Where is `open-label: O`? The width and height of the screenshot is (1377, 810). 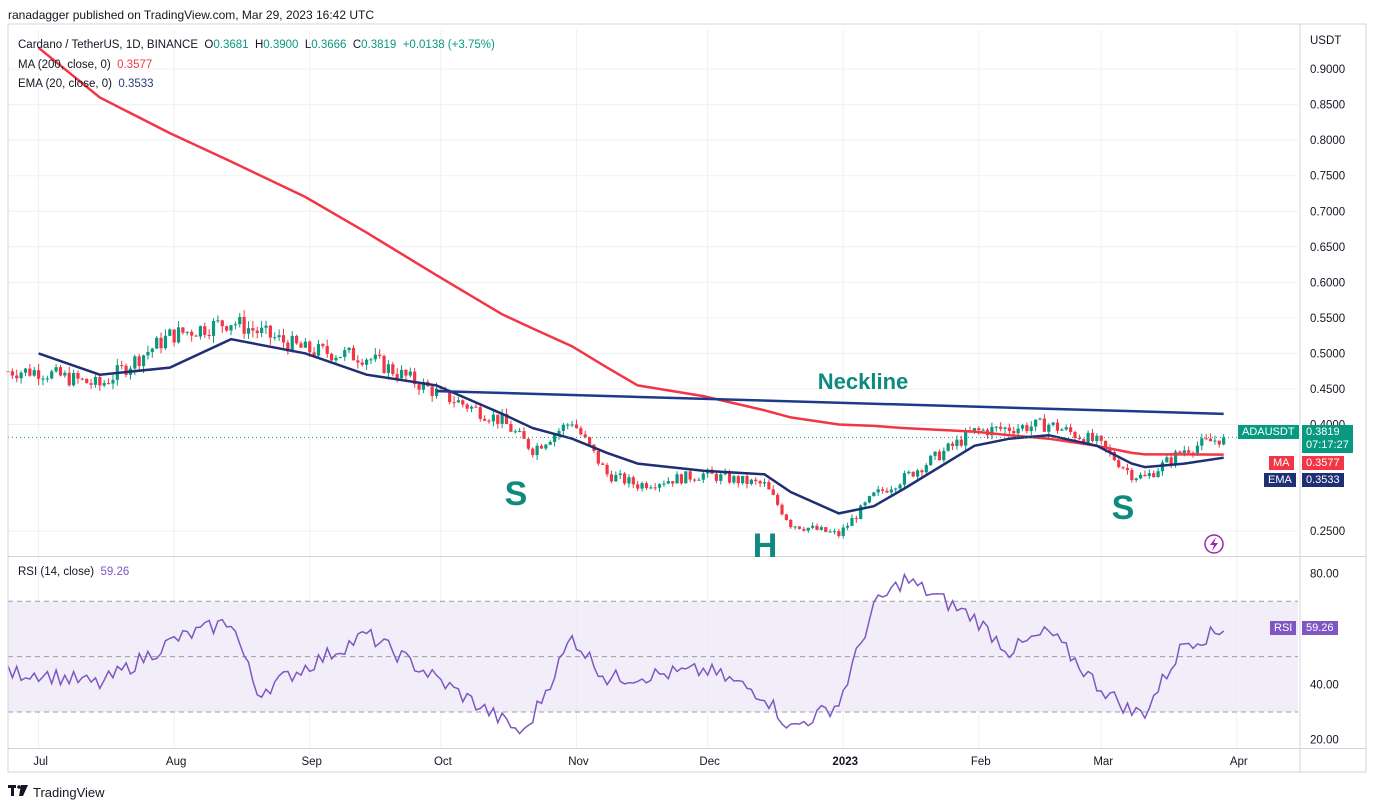
open-label: O is located at coordinates (209, 45).